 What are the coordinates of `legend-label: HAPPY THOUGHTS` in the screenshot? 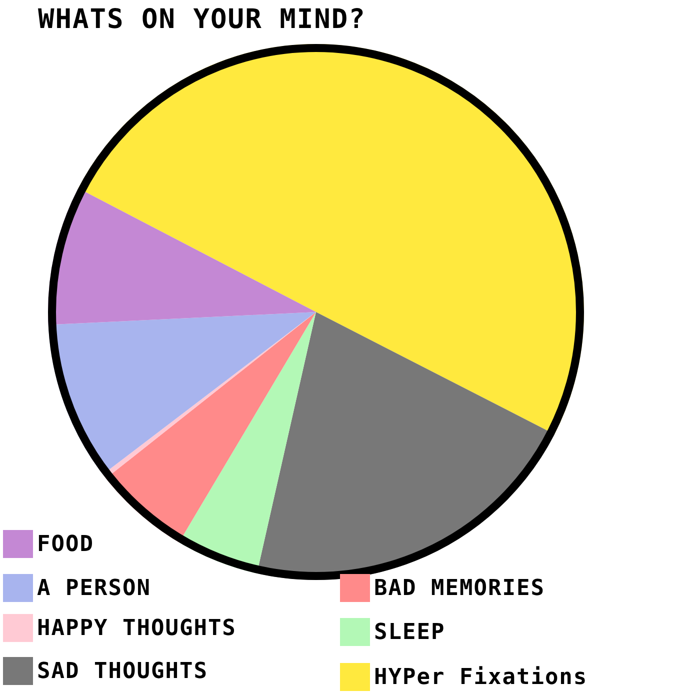 It's located at (136, 628).